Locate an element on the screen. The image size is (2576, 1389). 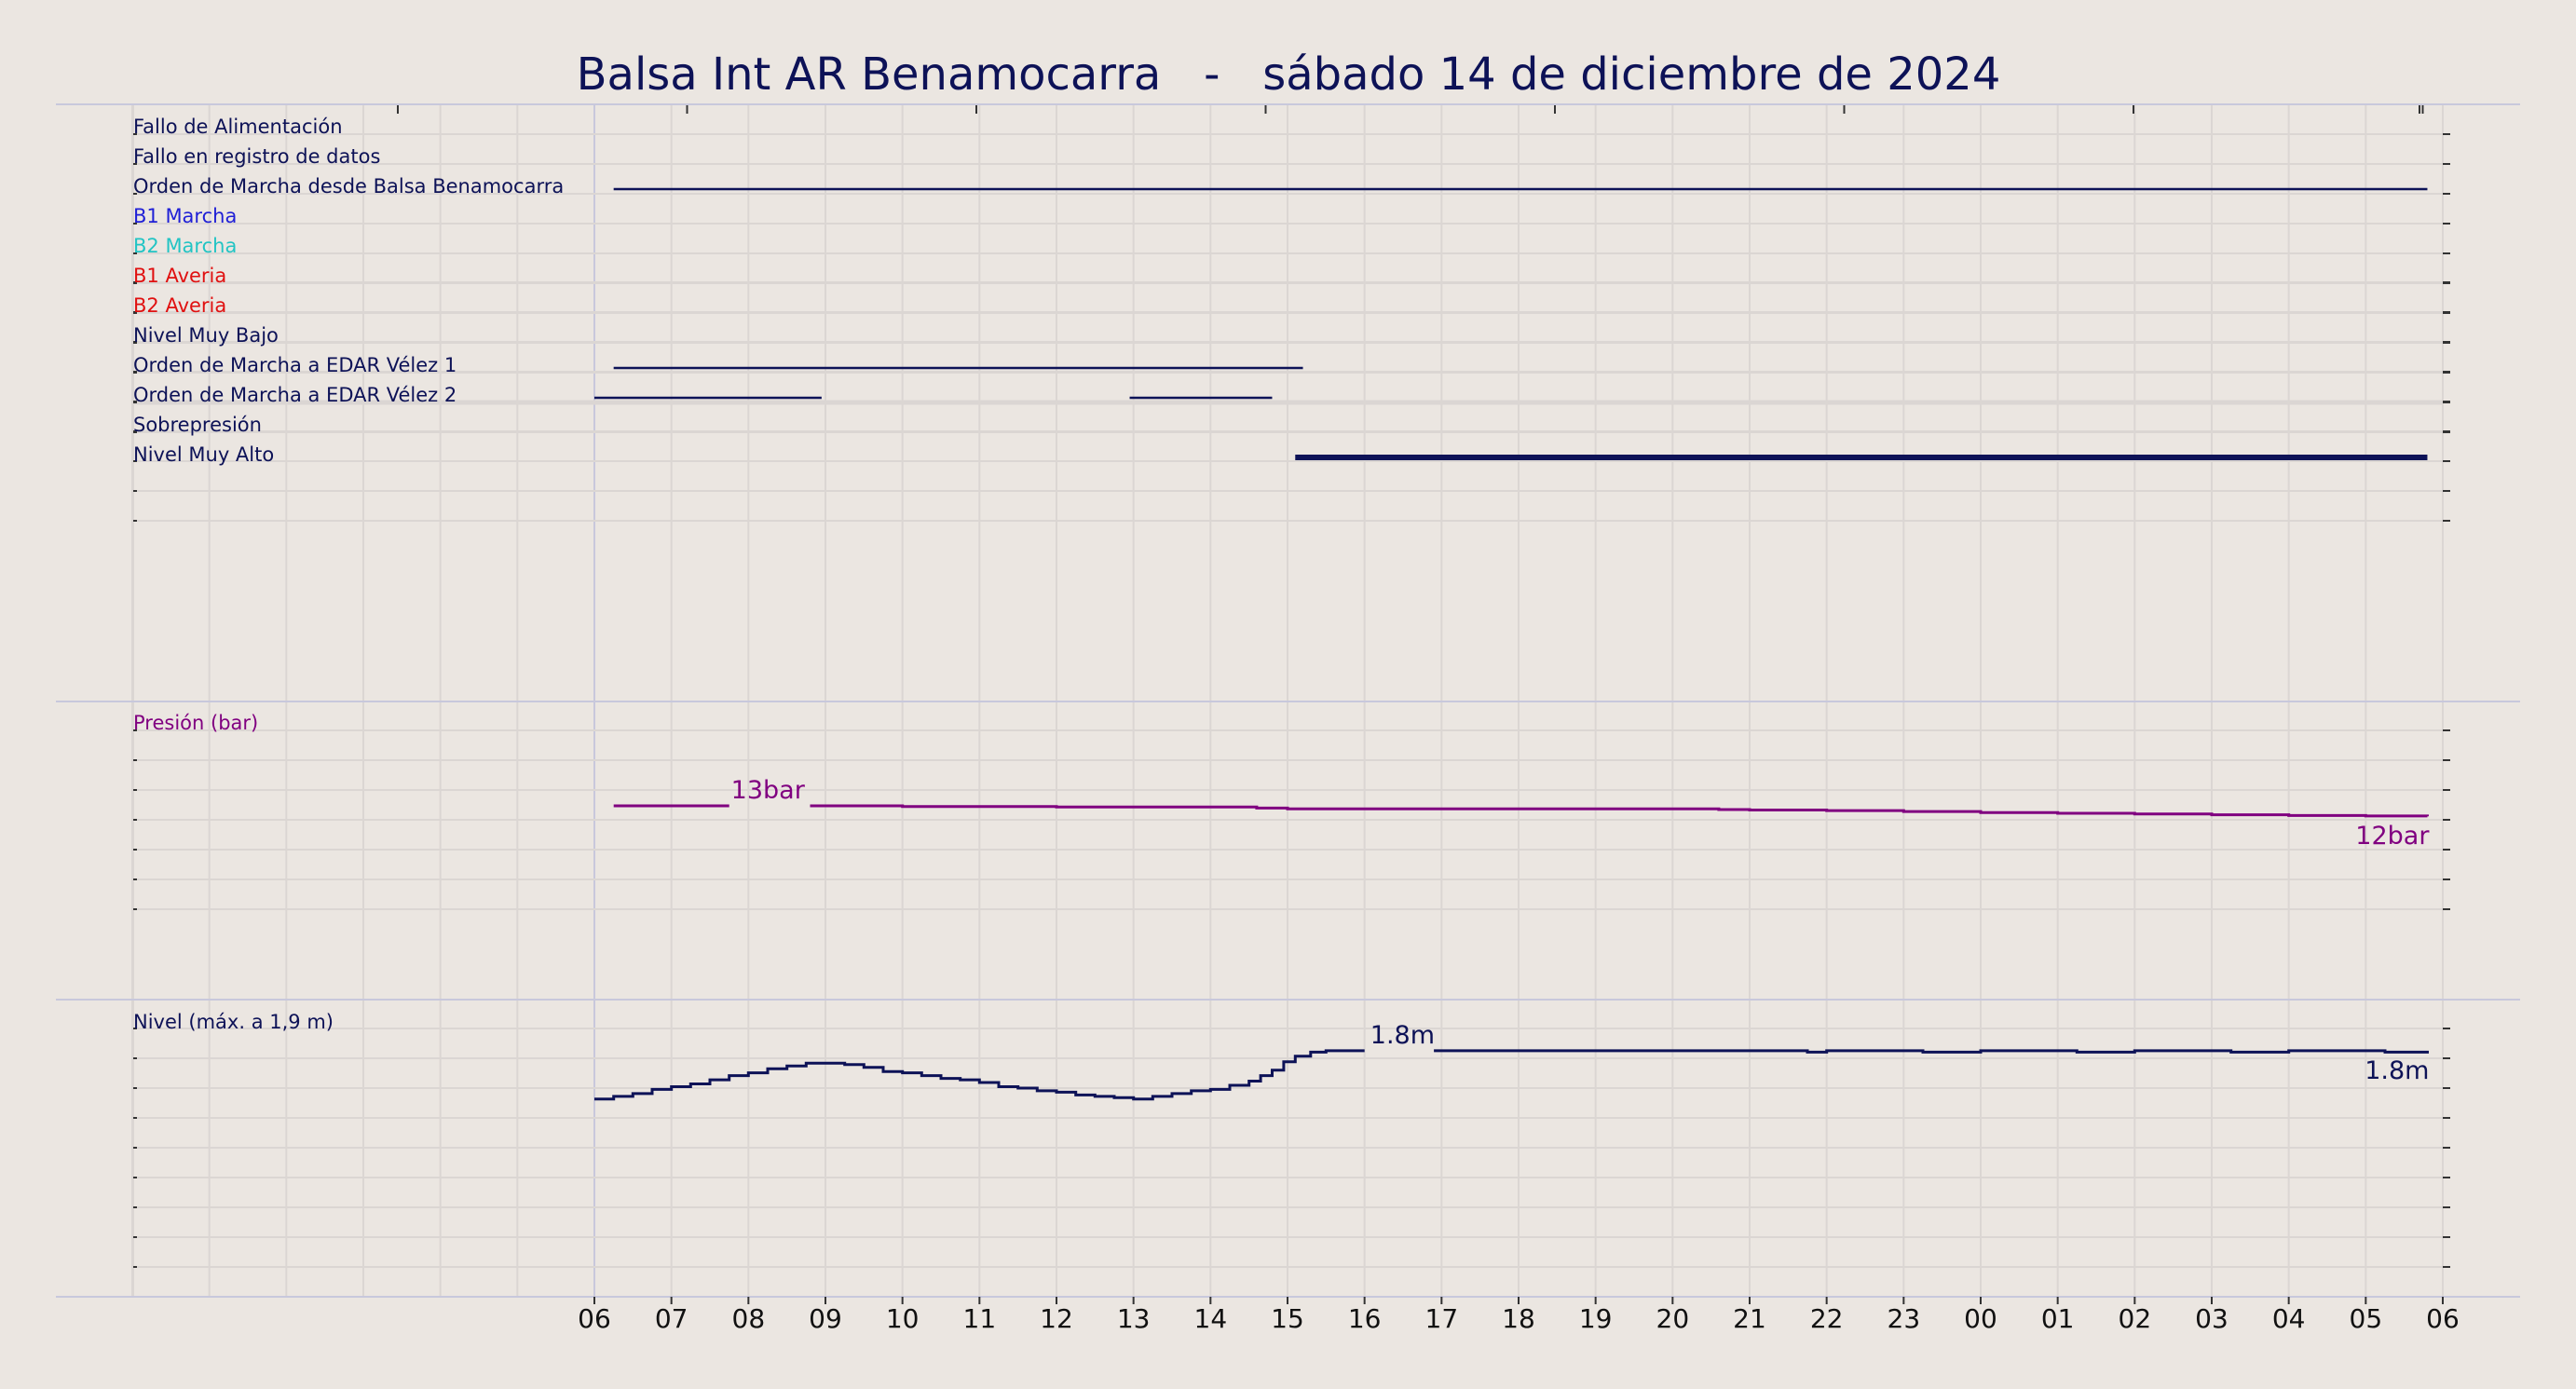
x-tick-label: 08 is located at coordinates (749, 1318).